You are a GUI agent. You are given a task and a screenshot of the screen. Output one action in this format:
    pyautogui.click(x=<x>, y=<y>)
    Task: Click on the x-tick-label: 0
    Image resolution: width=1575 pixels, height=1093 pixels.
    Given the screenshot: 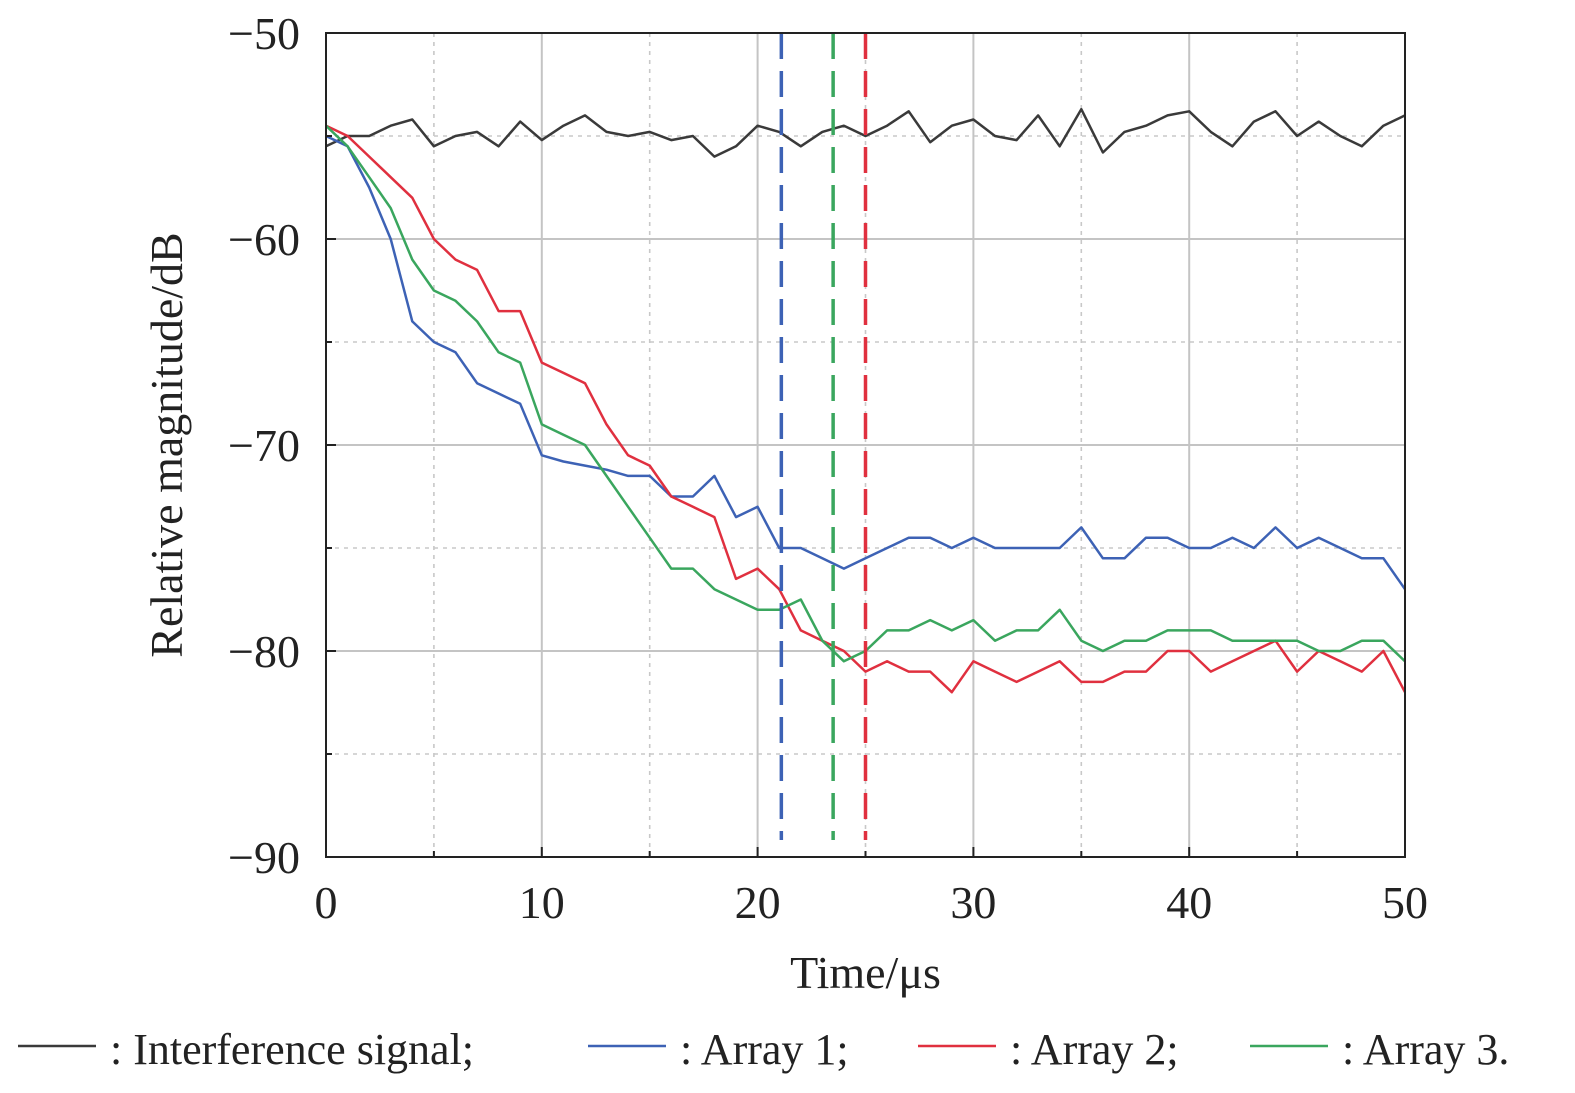 What is the action you would take?
    pyautogui.click(x=326, y=902)
    